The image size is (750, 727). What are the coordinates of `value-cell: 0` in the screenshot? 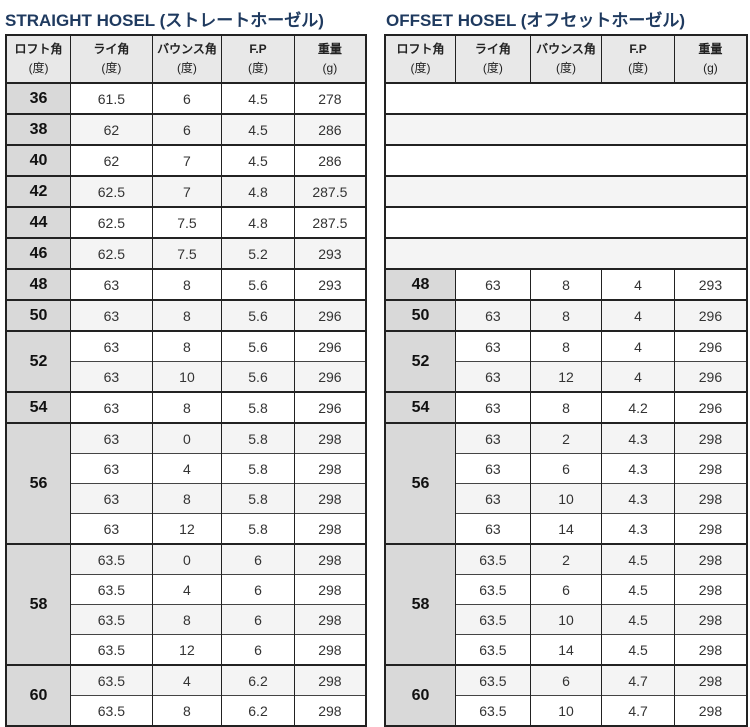 It's located at (187, 438).